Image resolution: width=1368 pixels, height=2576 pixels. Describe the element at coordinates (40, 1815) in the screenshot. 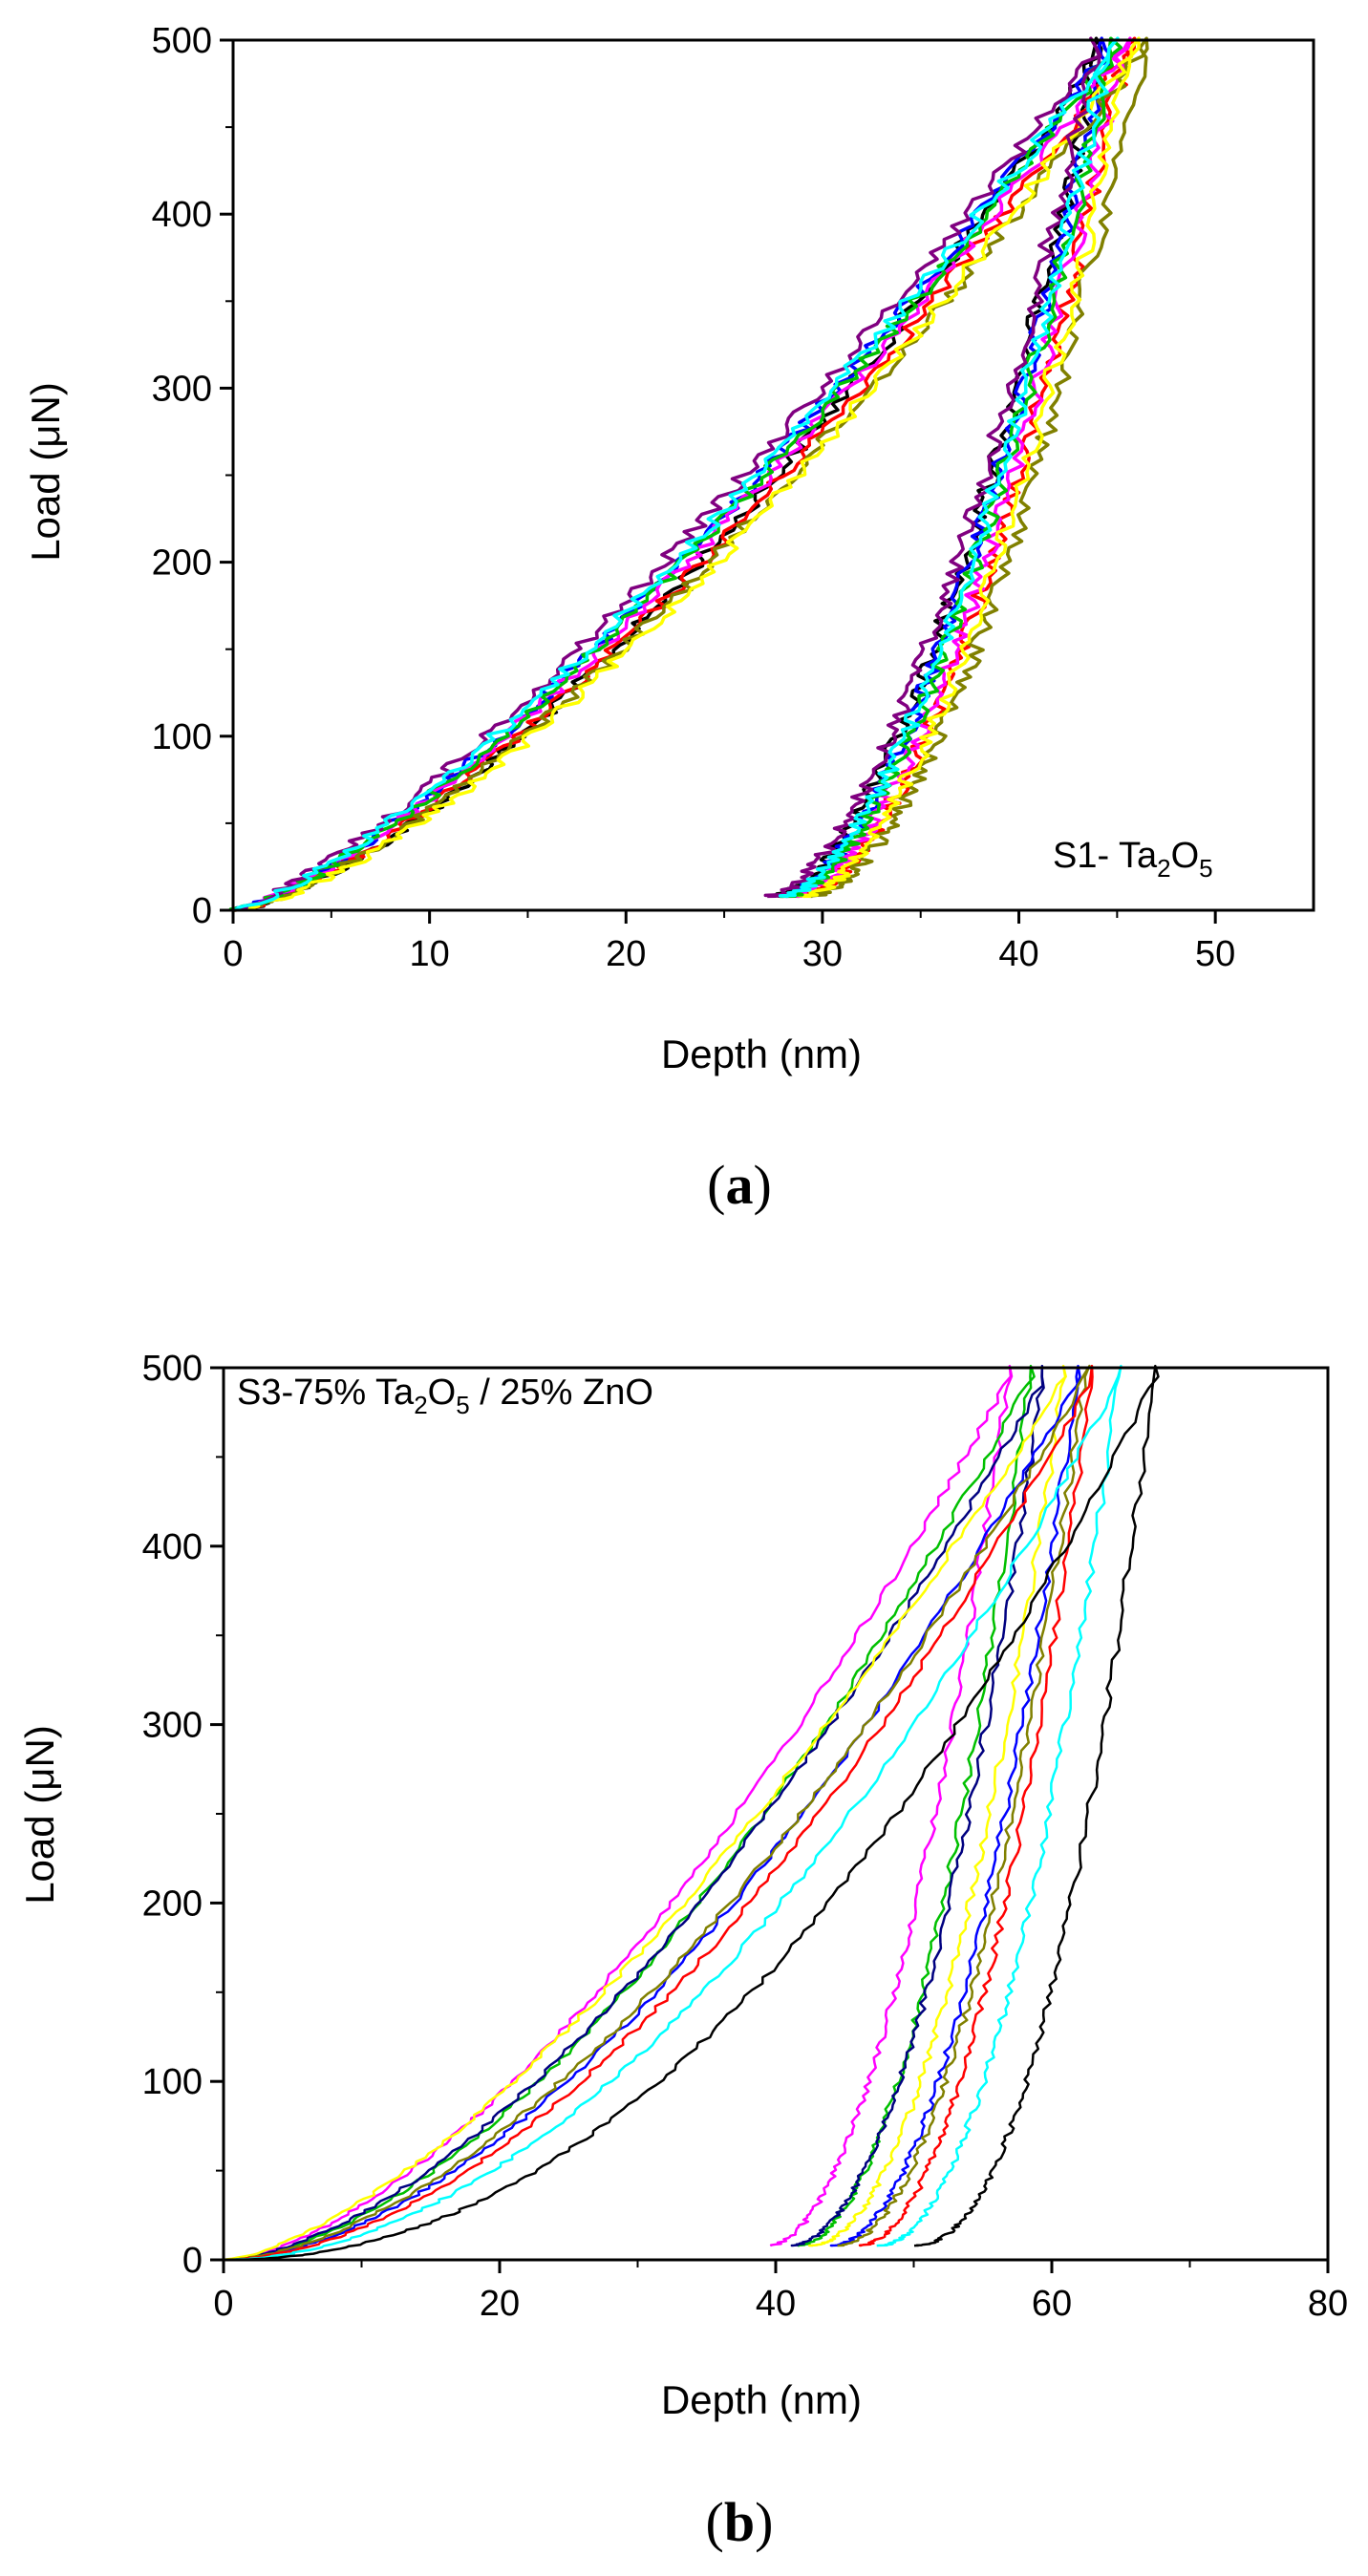

I see `panel-b-y-axis-label: Load (μN)` at that location.